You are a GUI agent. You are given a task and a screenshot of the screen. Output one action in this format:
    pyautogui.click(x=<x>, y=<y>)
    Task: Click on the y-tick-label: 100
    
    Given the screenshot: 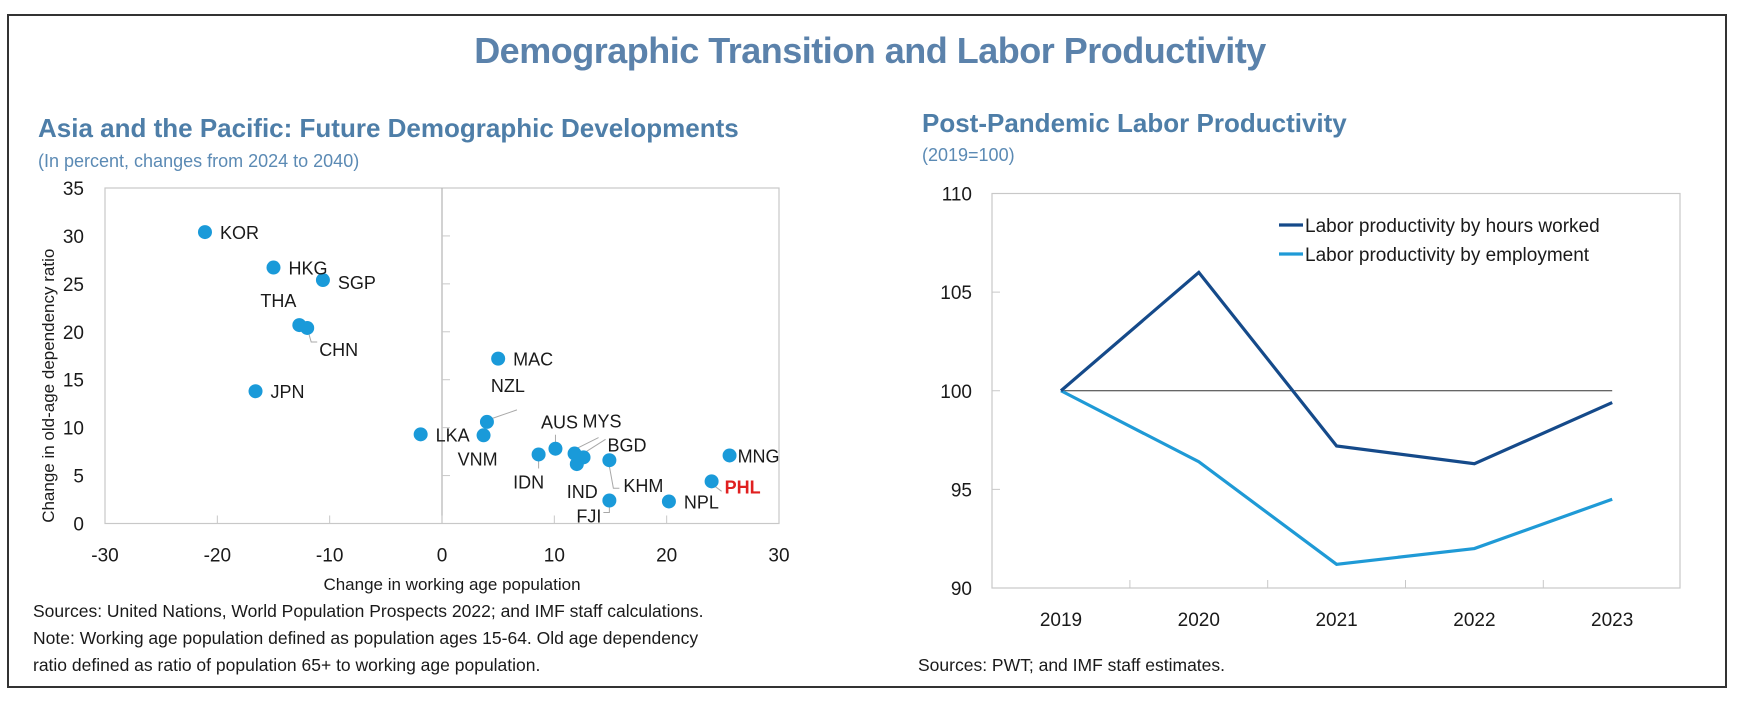 What is the action you would take?
    pyautogui.click(x=956, y=392)
    